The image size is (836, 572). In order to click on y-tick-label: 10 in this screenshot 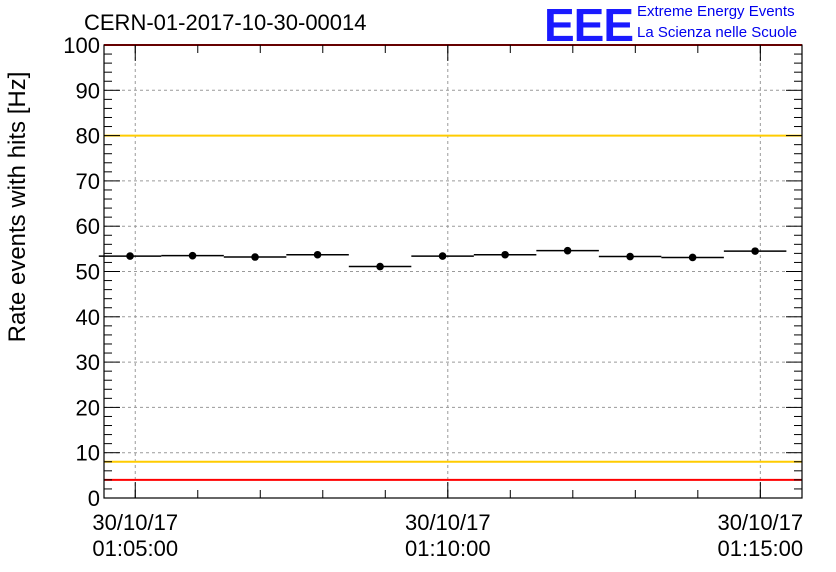, I will do `click(88, 453)`.